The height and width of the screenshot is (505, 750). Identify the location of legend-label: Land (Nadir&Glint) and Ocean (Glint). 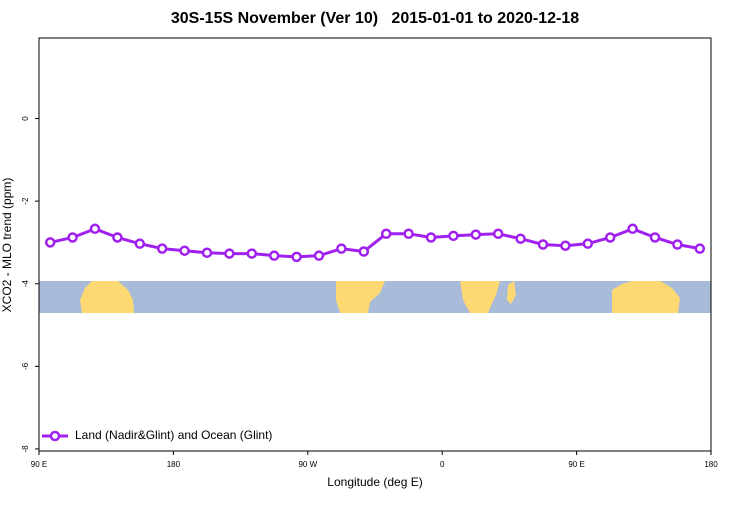
(173, 435).